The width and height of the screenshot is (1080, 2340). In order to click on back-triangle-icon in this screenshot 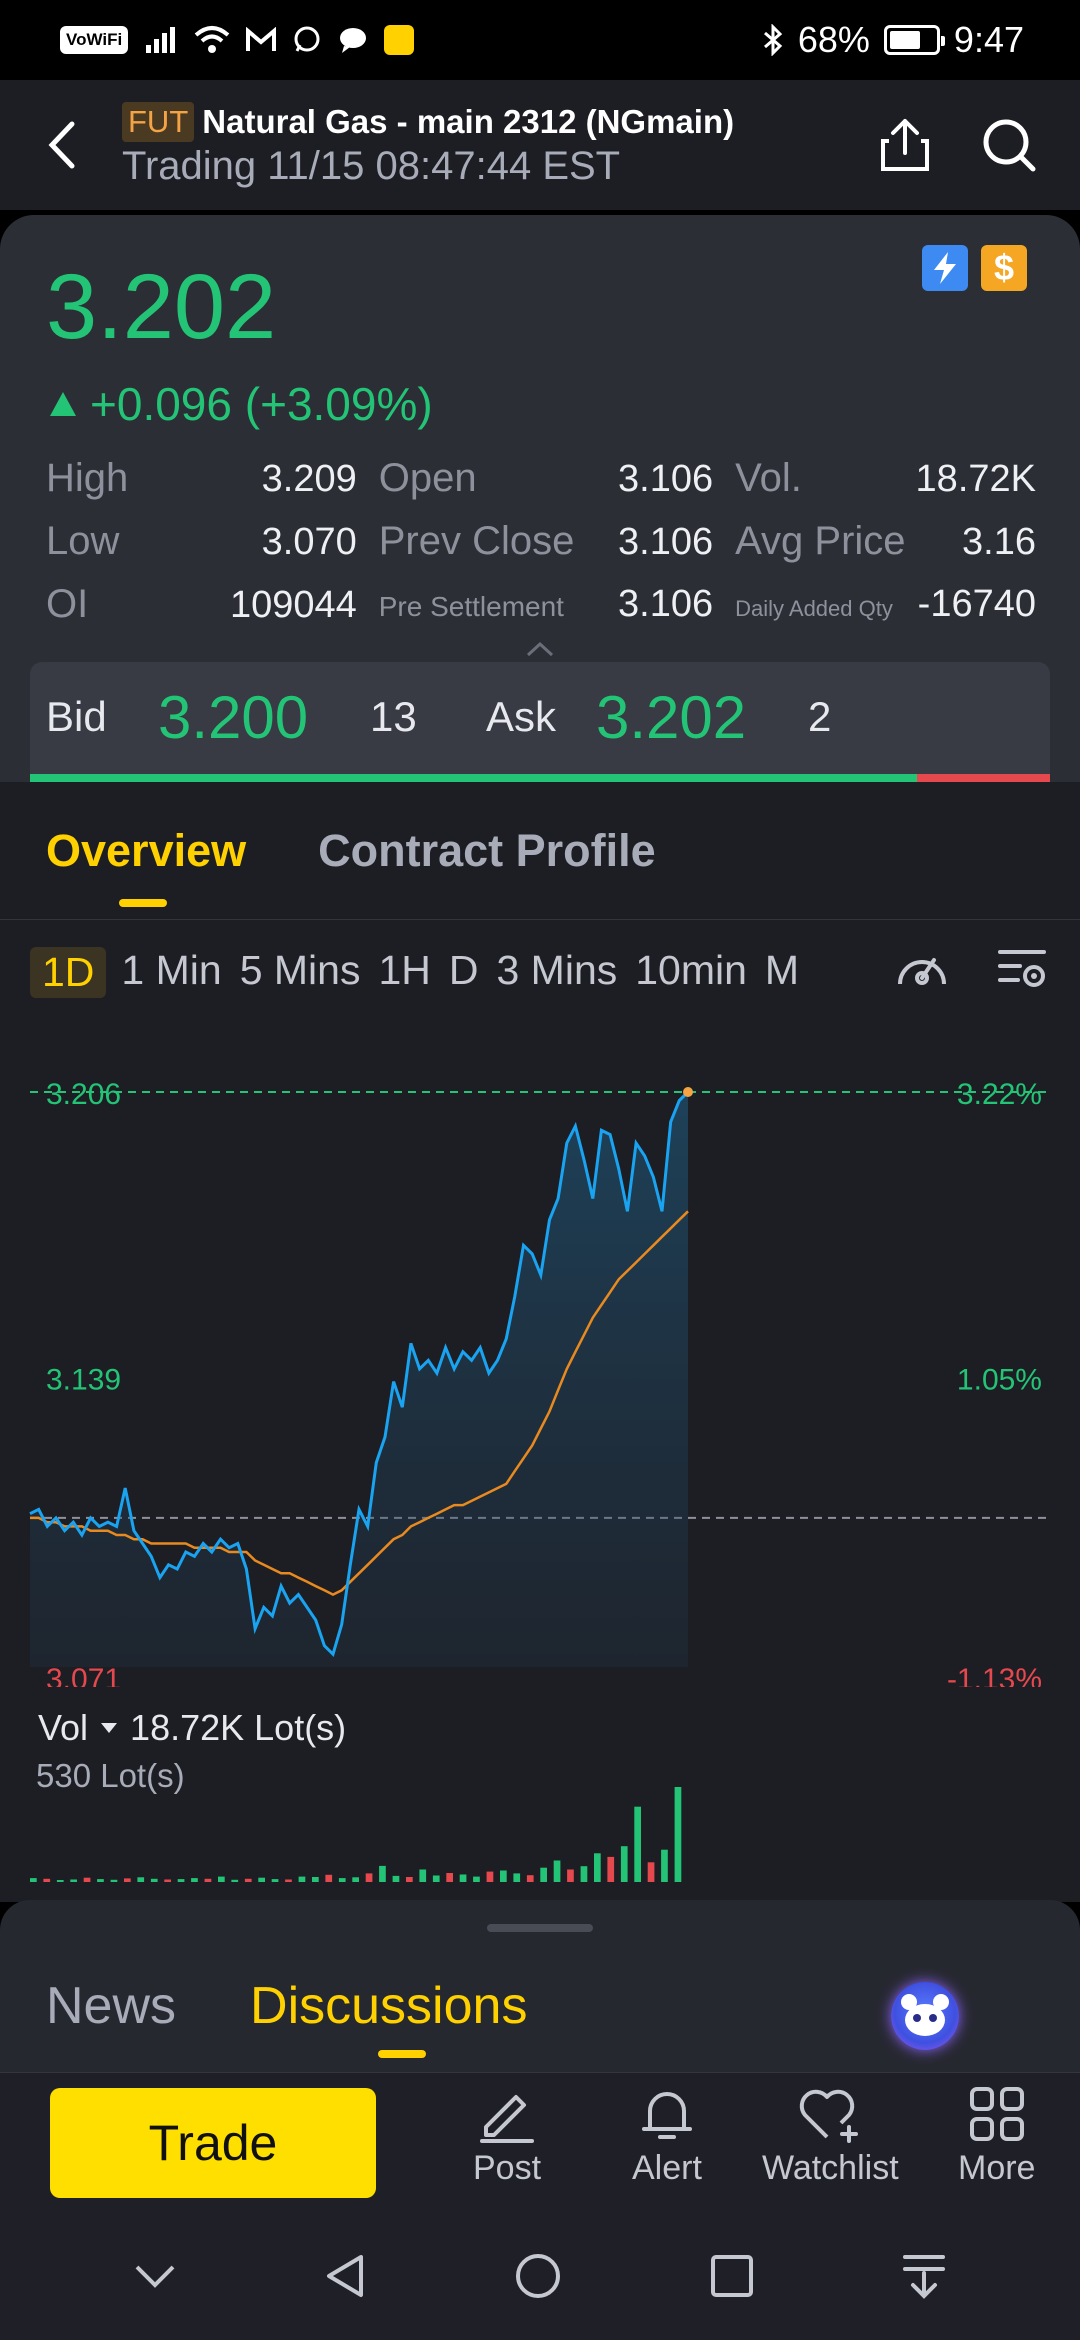, I will do `click(345, 2276)`.